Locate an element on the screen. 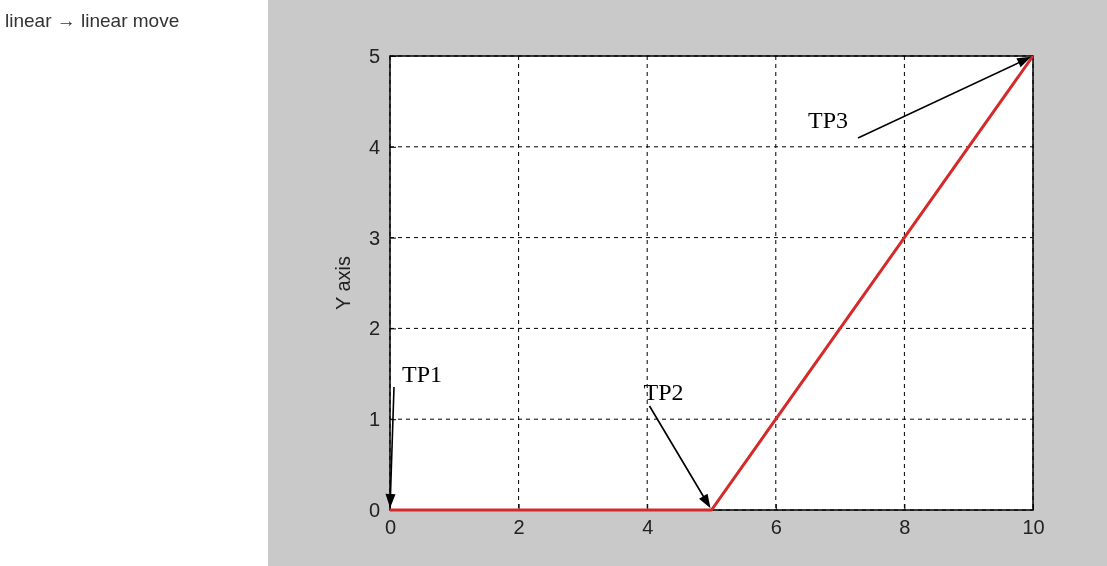 The image size is (1107, 566). y-tick-label: 5 is located at coordinates (374, 55).